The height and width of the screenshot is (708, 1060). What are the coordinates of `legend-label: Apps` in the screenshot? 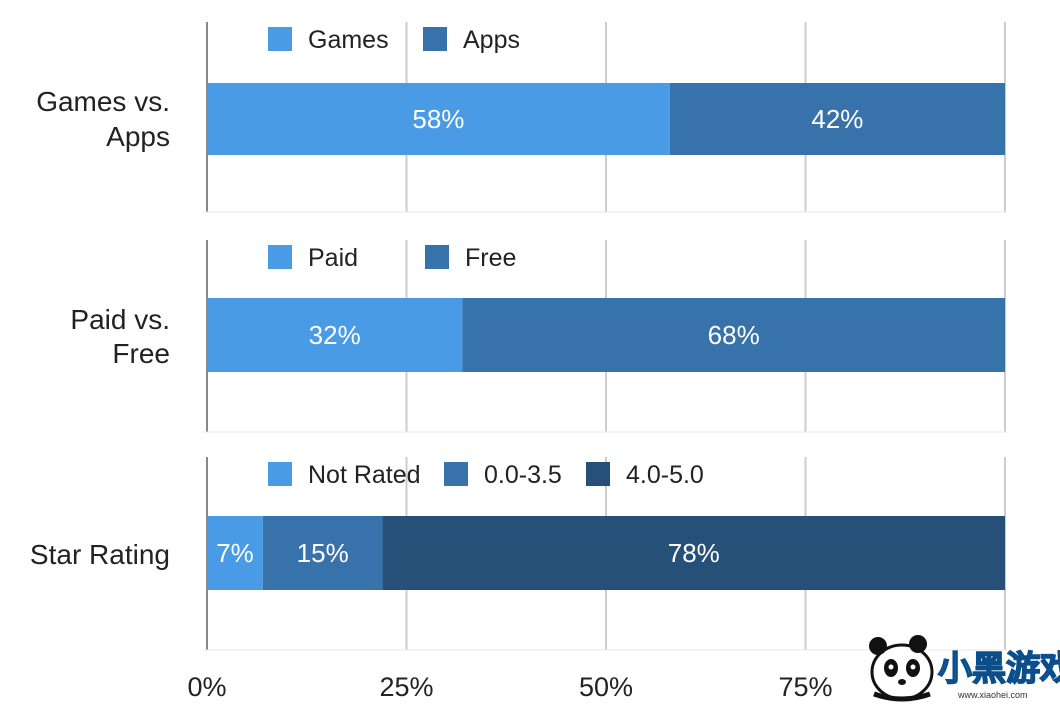 It's located at (491, 40).